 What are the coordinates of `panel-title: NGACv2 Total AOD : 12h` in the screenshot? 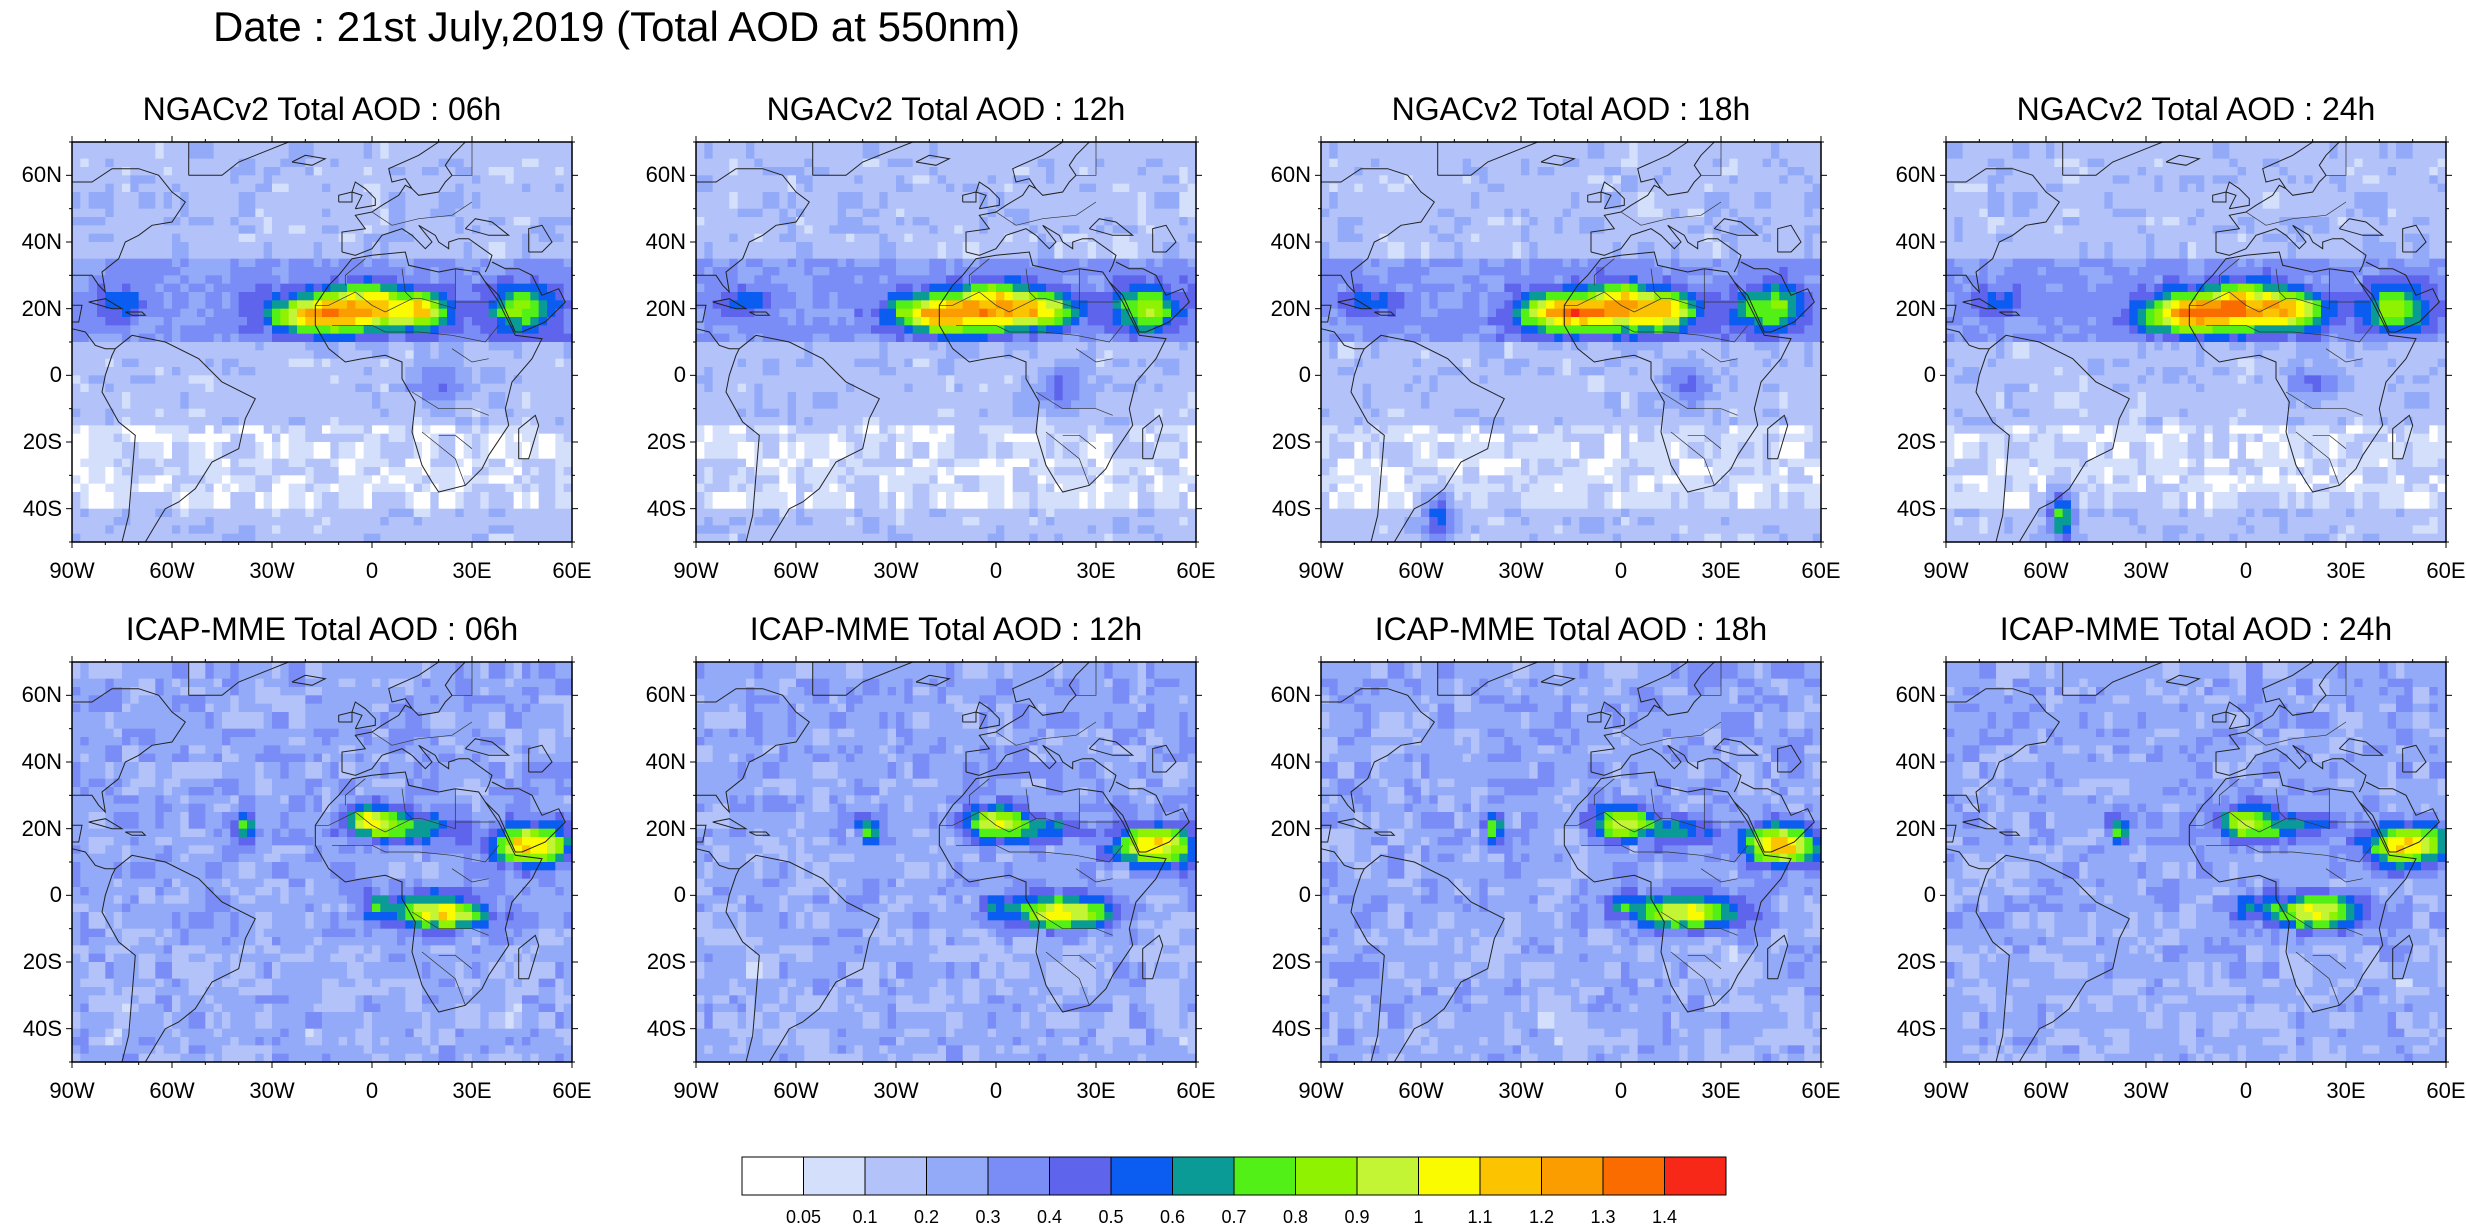 It's located at (946, 109).